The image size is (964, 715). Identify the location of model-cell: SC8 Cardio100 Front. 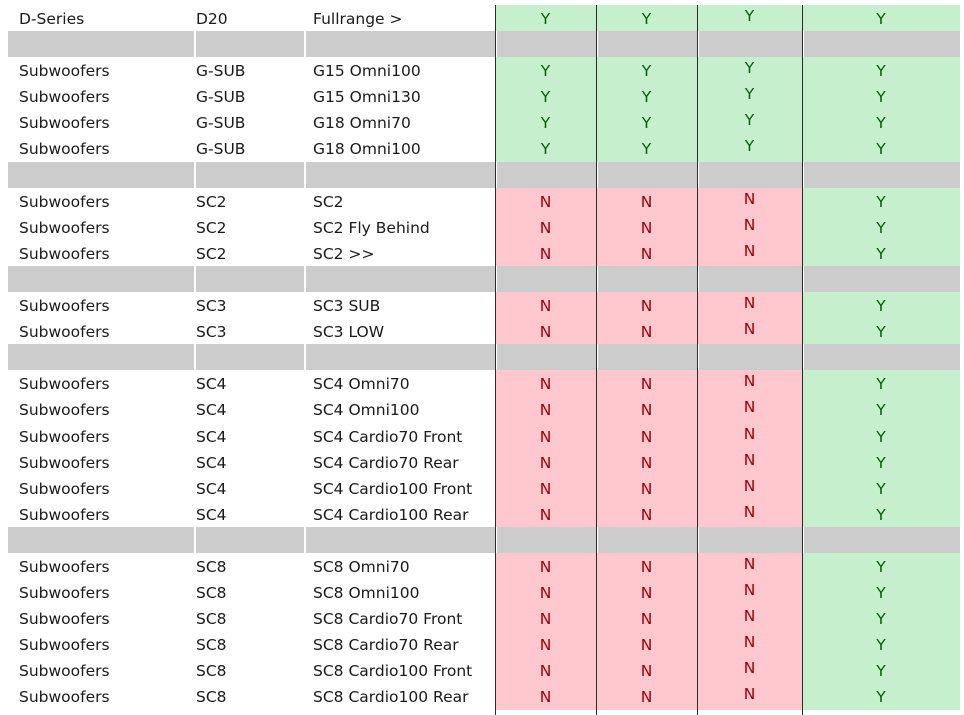
(393, 671).